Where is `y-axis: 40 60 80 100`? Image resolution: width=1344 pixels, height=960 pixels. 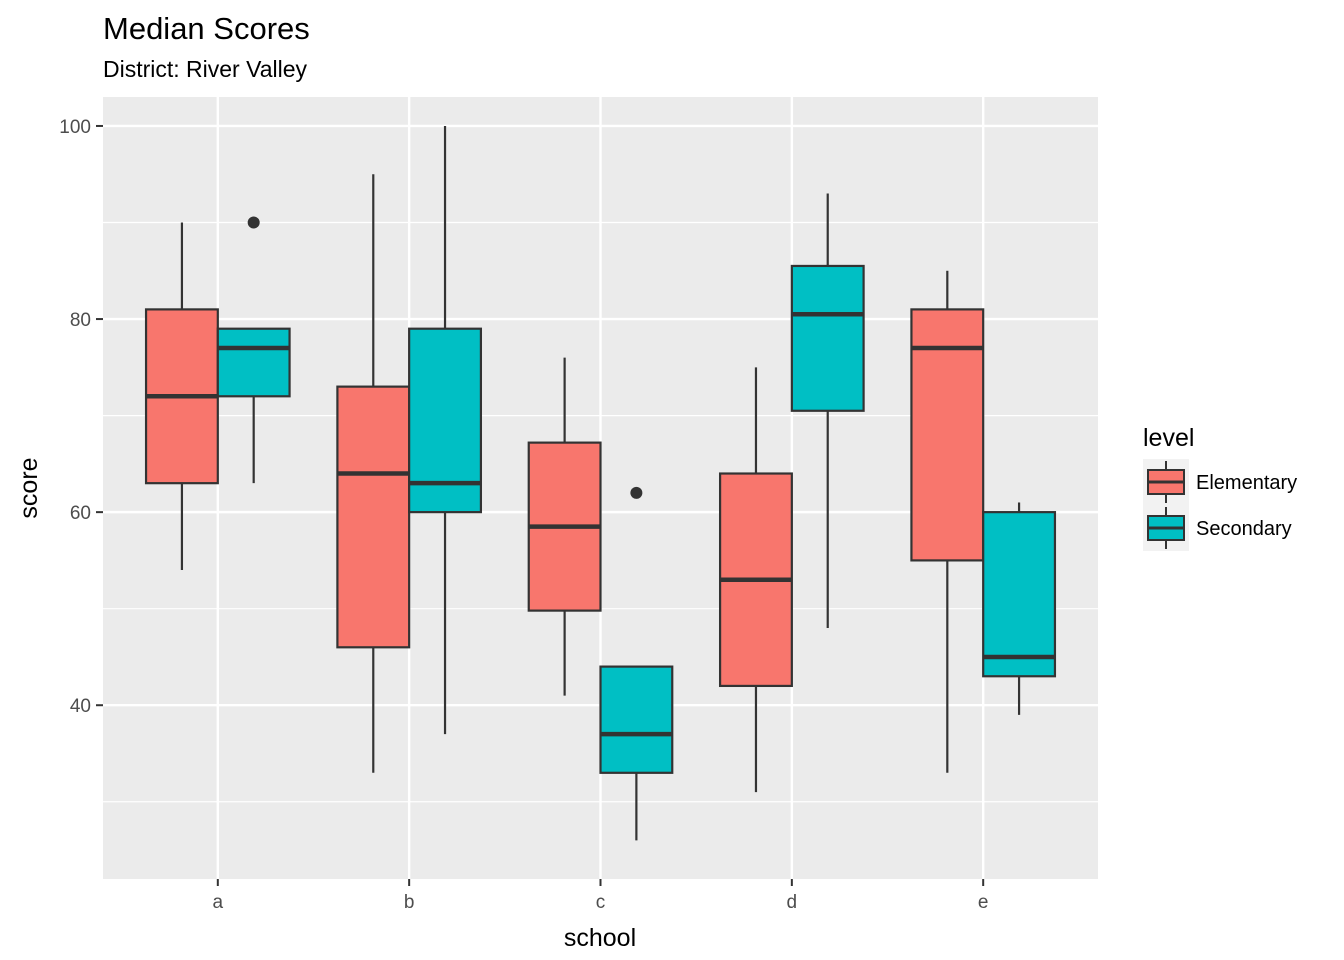 y-axis: 40 60 80 100 is located at coordinates (81, 417).